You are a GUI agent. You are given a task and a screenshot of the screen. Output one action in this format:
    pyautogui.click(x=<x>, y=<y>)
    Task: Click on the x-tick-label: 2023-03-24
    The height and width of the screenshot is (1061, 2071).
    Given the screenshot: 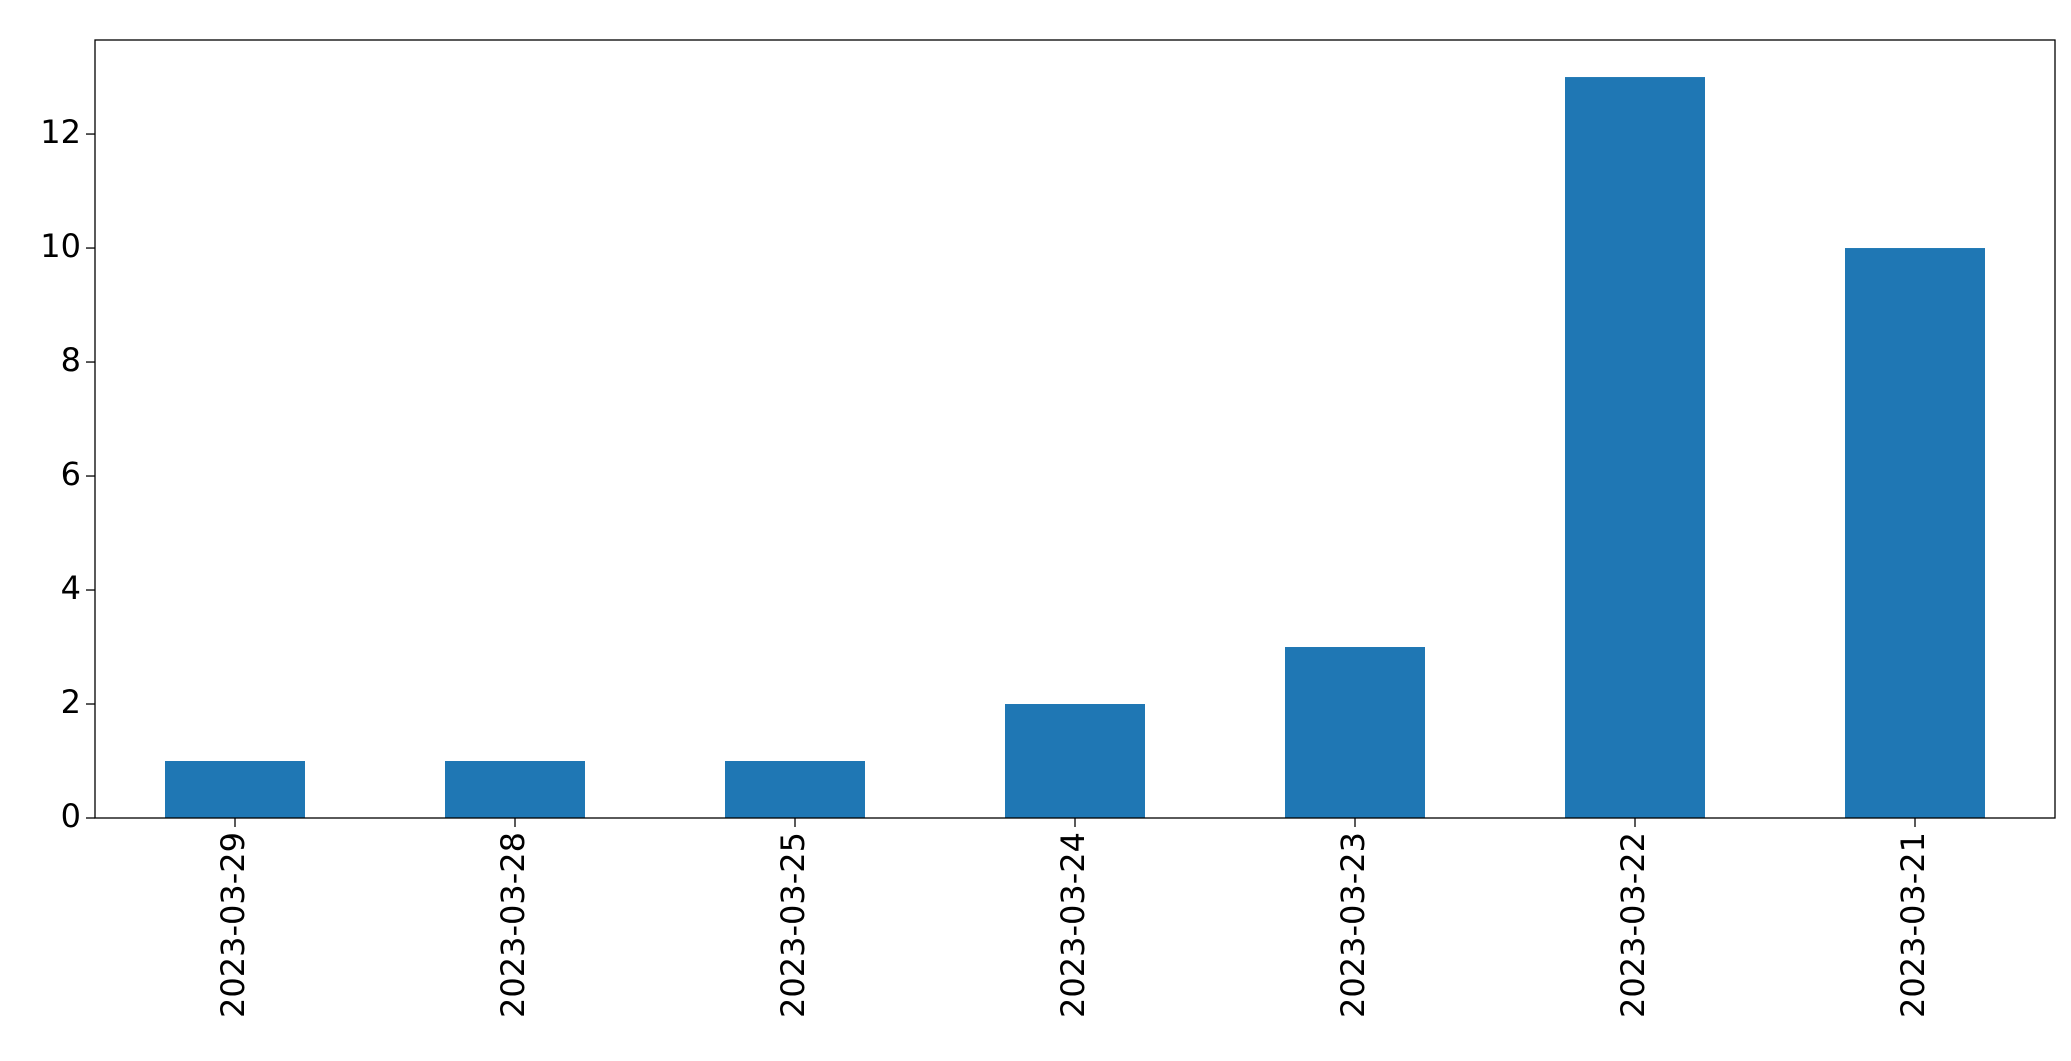 What is the action you would take?
    pyautogui.click(x=1073, y=925)
    